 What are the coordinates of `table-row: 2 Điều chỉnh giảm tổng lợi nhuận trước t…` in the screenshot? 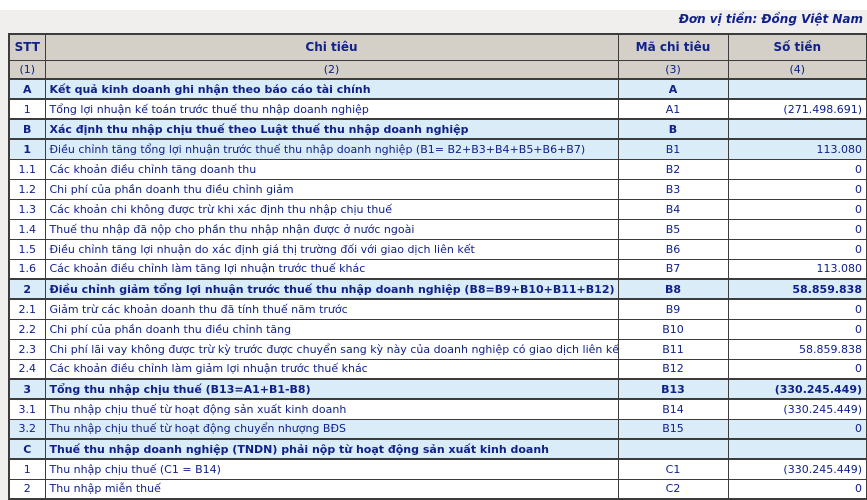 It's located at (437, 289).